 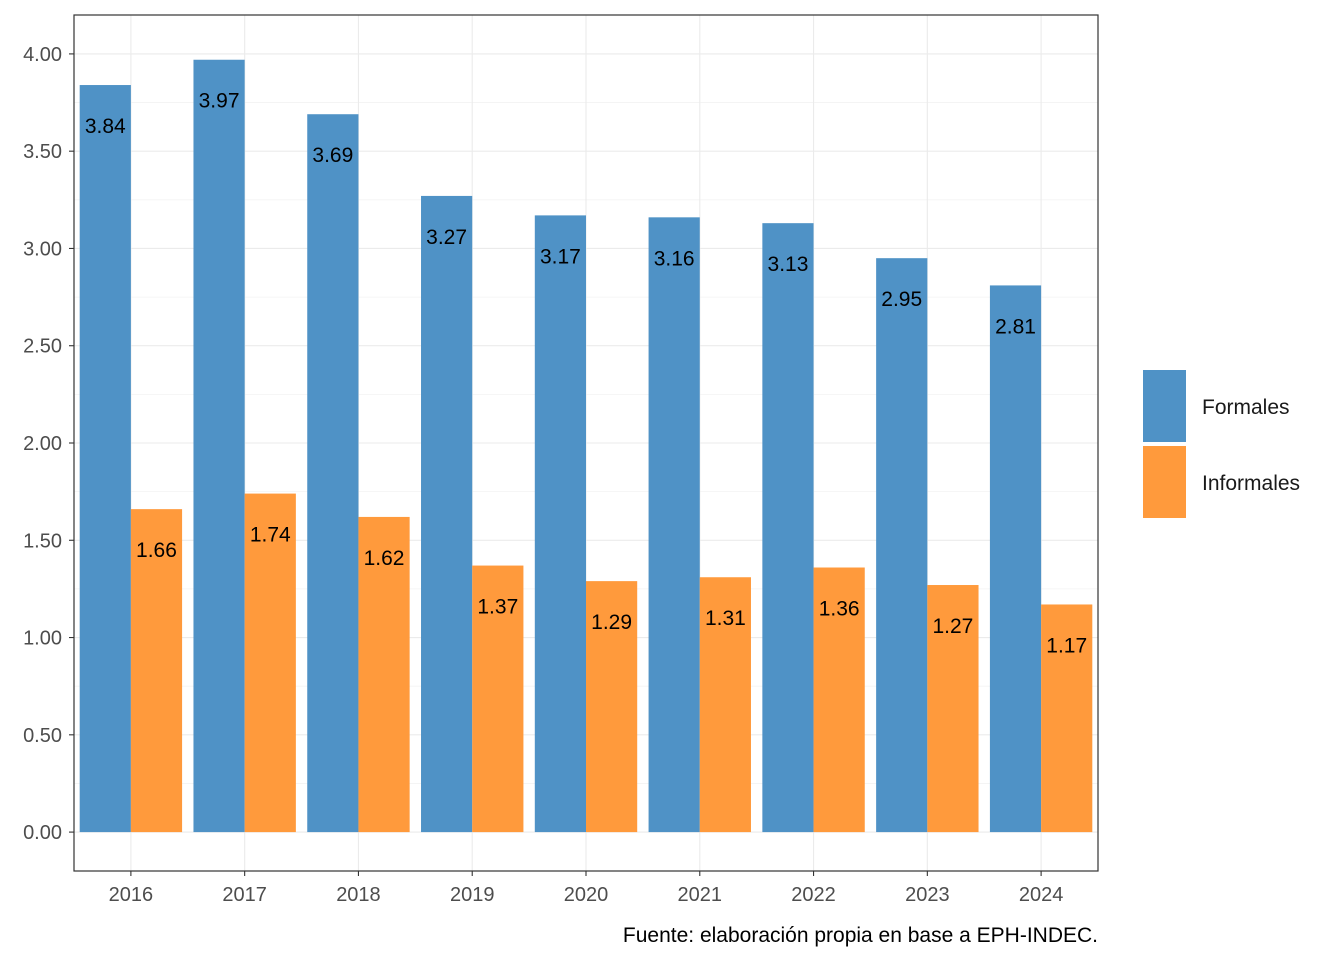 What do you see at coordinates (270, 535) in the screenshot?
I see `bar-value-label: 1.74` at bounding box center [270, 535].